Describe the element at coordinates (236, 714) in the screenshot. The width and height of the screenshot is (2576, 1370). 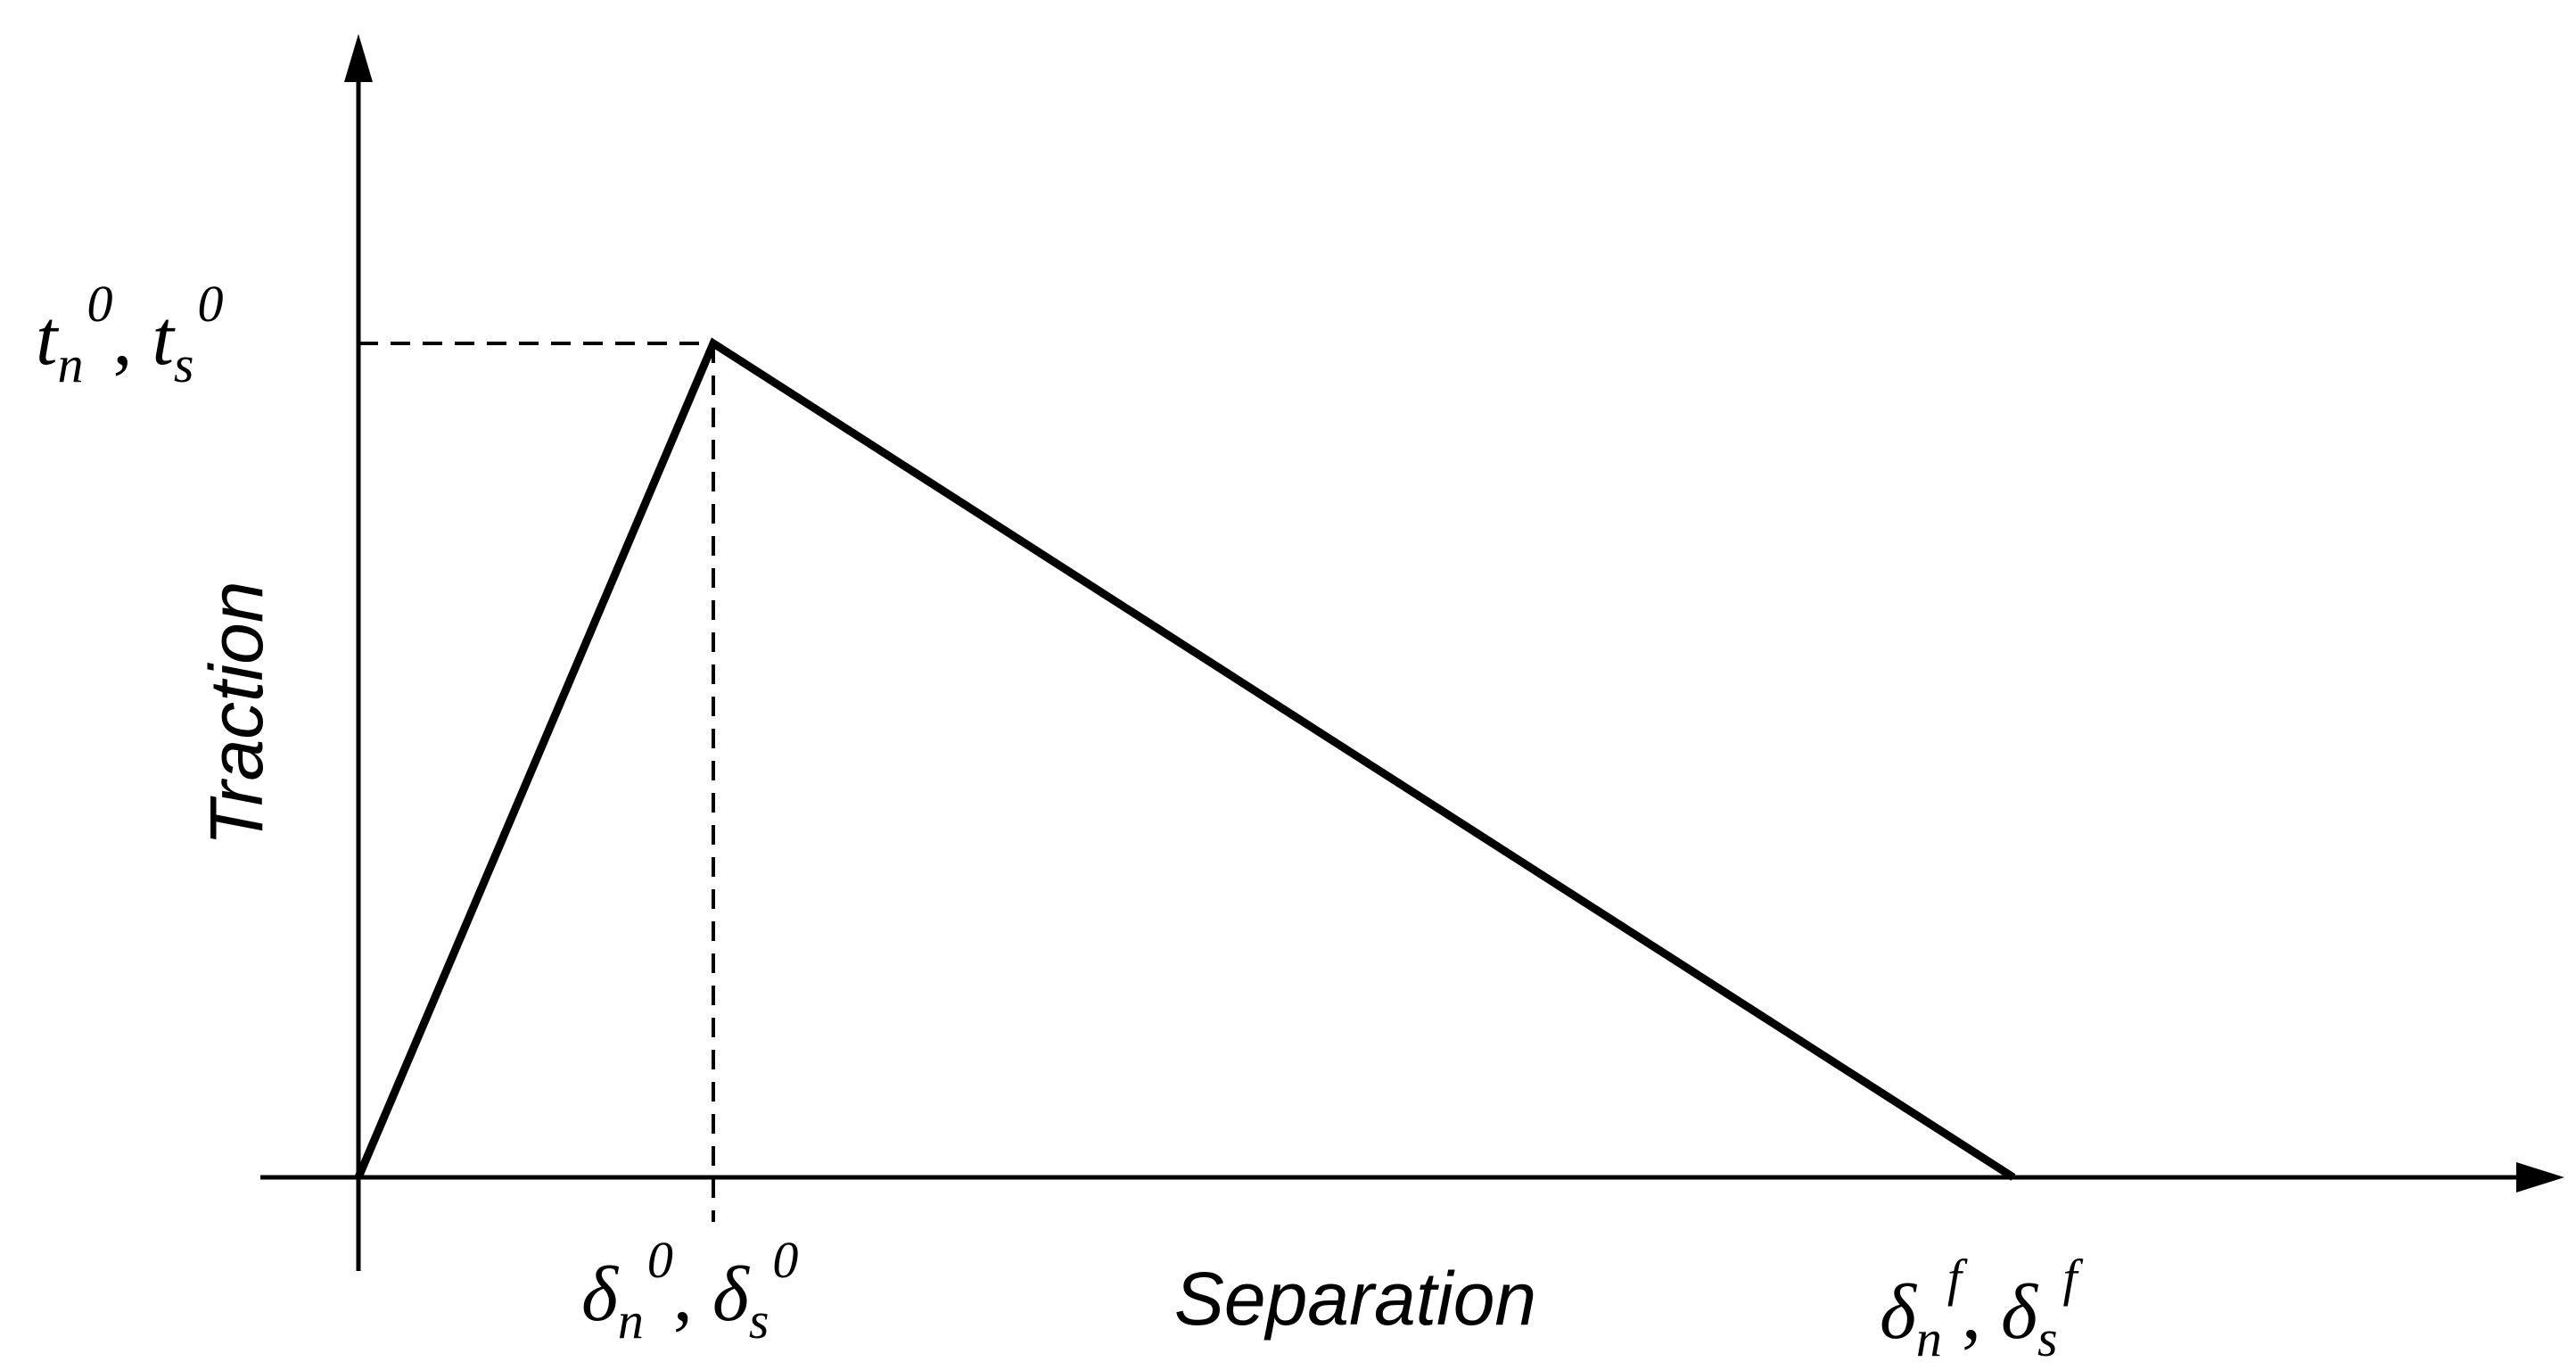
I see `y-axis-title: Traction` at that location.